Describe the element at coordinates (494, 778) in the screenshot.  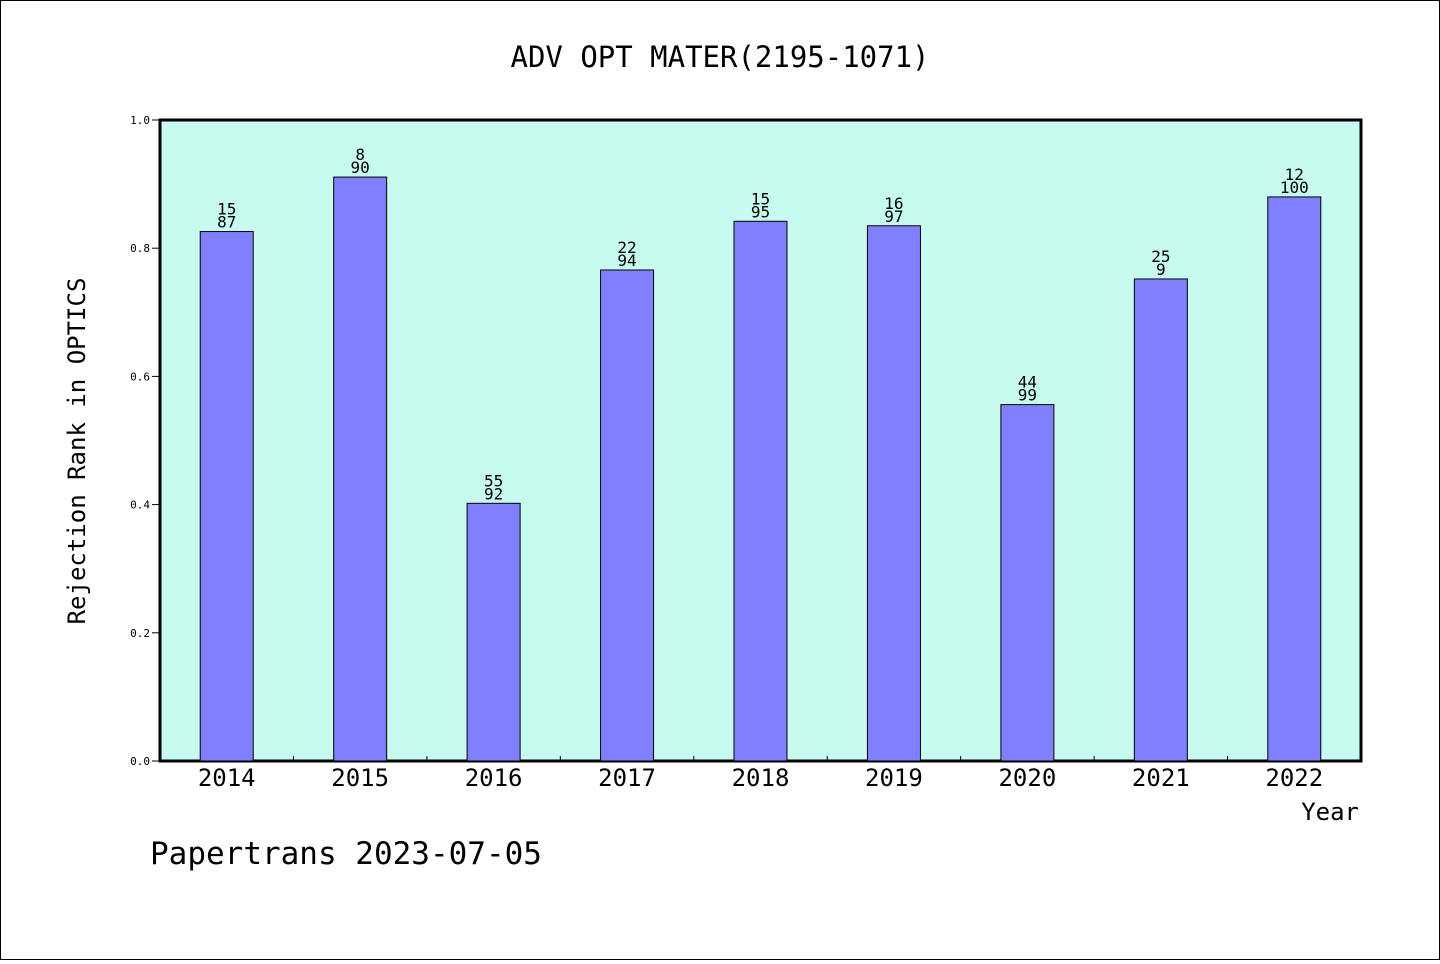
I see `x-tick-label: 2016` at that location.